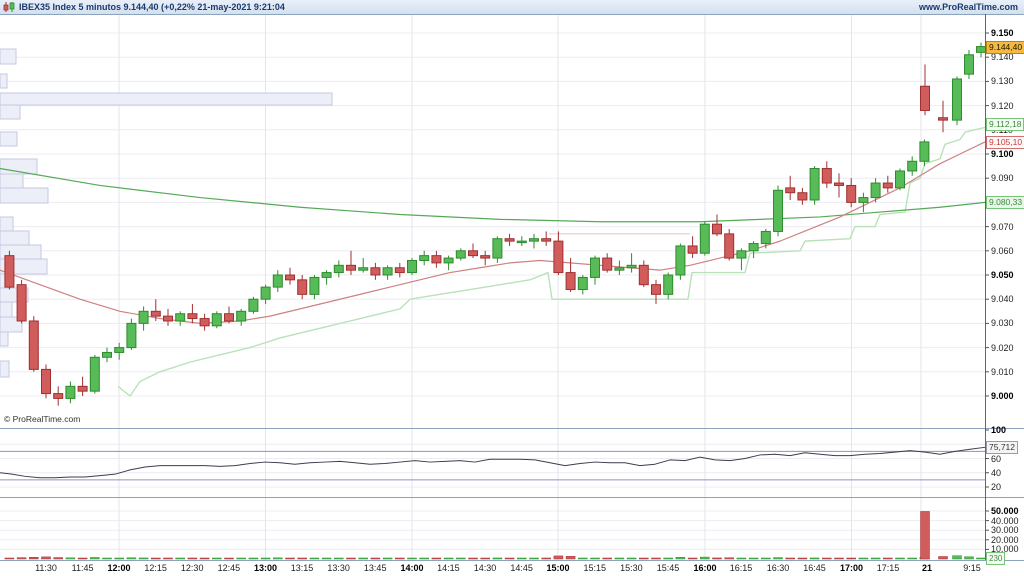 The width and height of the screenshot is (1024, 576). Describe the element at coordinates (631, 568) in the screenshot. I see `time-axis-label: 15:30` at that location.